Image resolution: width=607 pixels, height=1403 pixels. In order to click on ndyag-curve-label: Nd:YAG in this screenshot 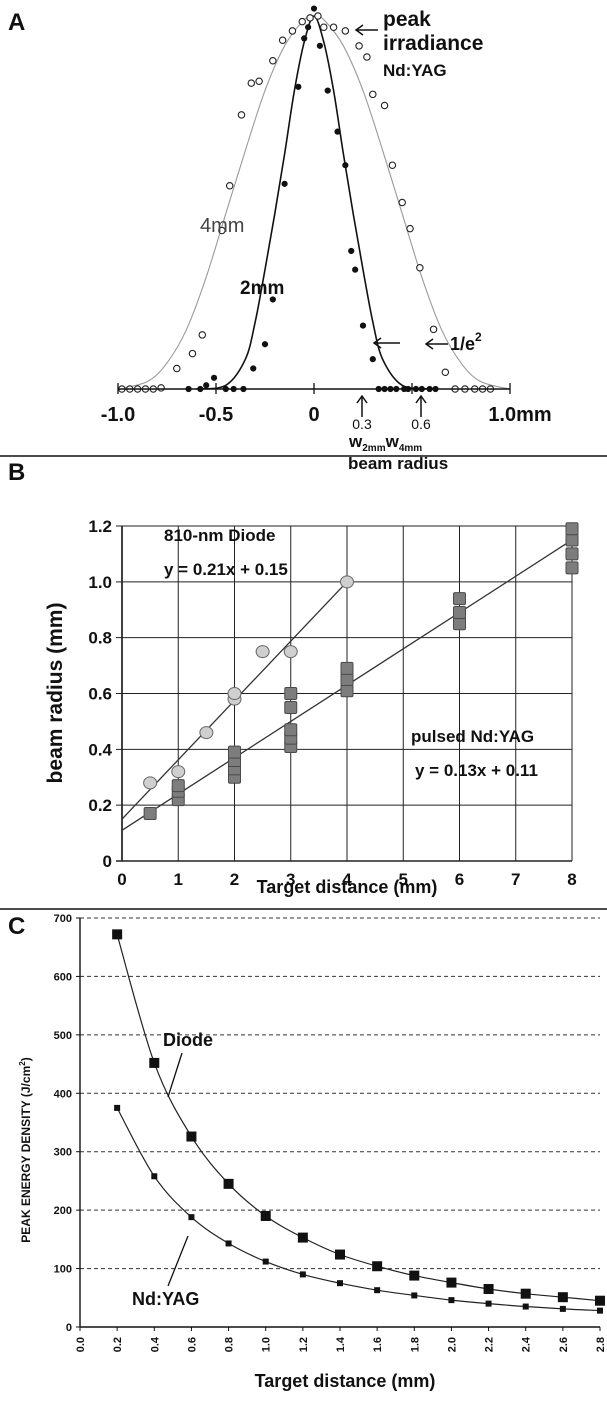, I will do `click(165, 1299)`.